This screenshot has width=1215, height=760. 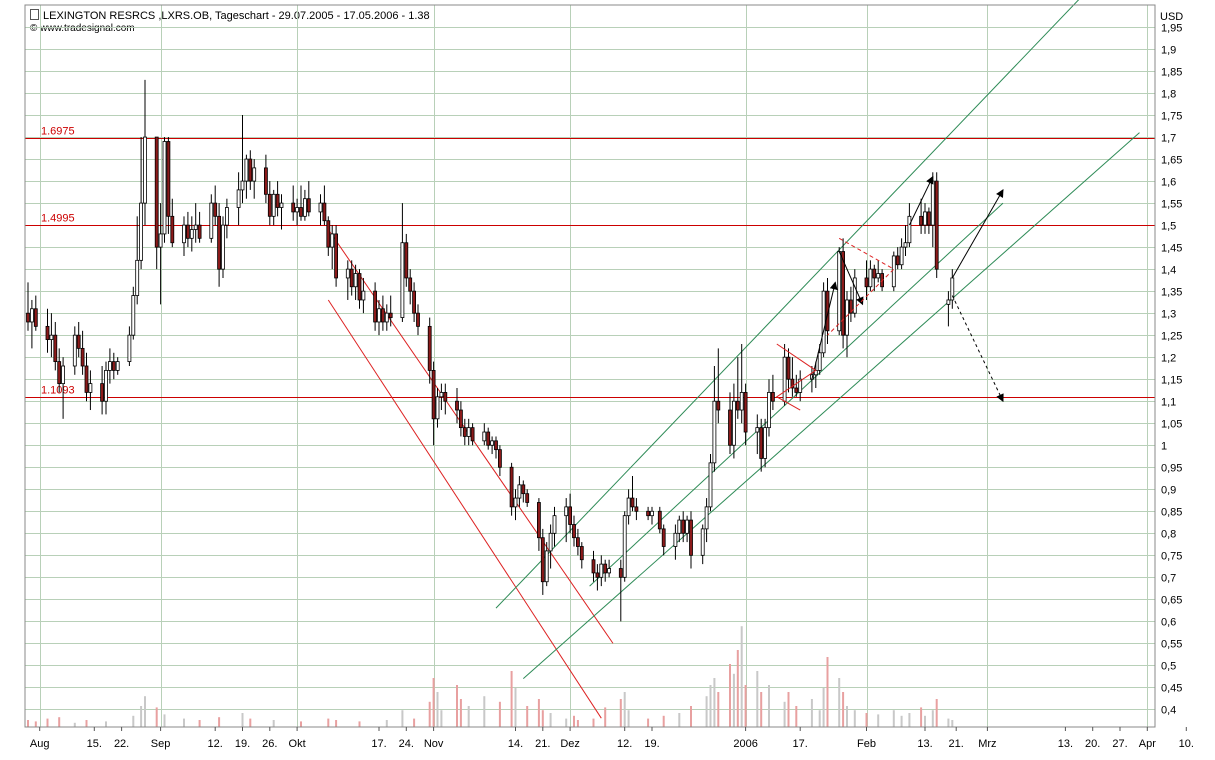 I want to click on y-tick-label: 1,15, so click(x=1171, y=381).